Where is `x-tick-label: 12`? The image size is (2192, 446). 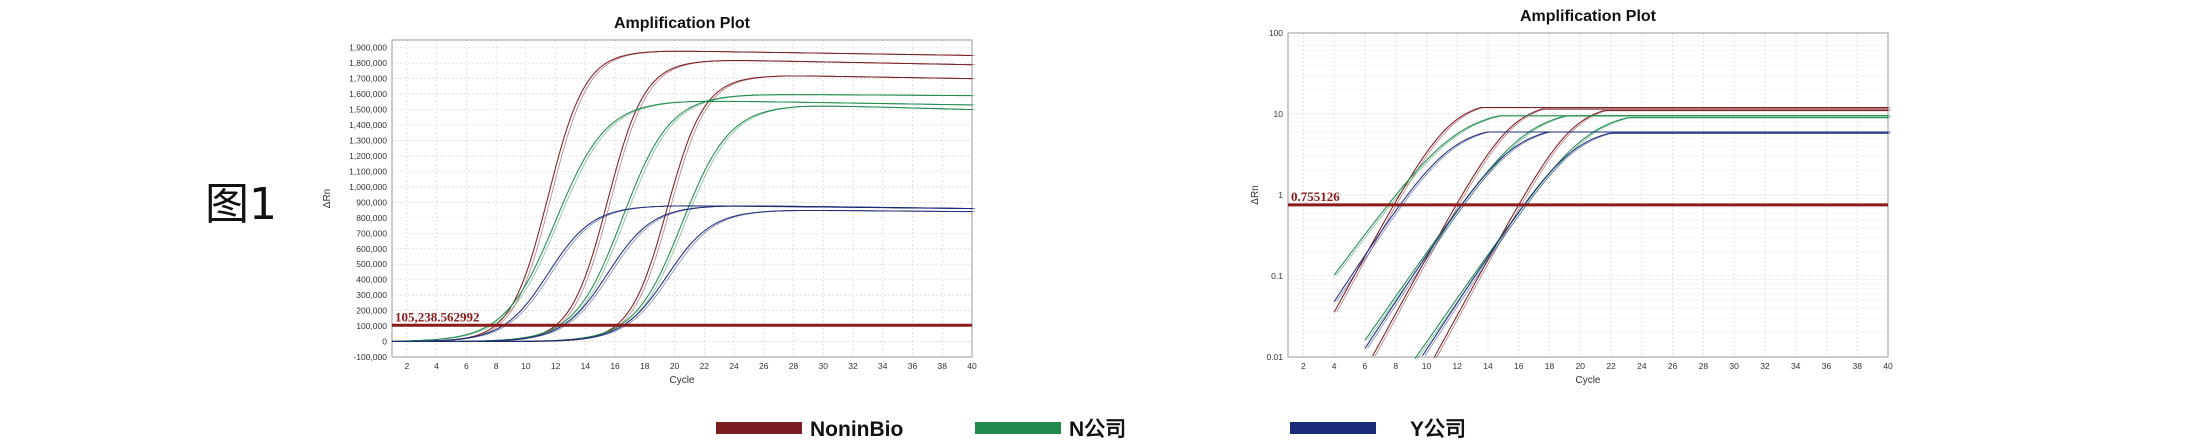
x-tick-label: 12 is located at coordinates (556, 366).